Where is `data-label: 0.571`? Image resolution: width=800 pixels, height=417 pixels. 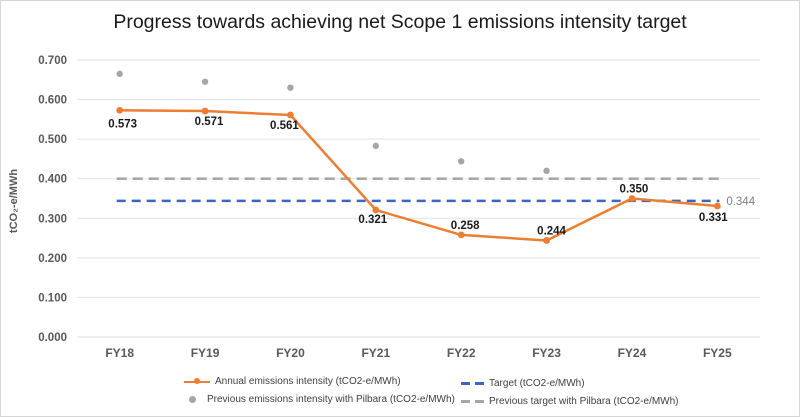 data-label: 0.571 is located at coordinates (209, 122).